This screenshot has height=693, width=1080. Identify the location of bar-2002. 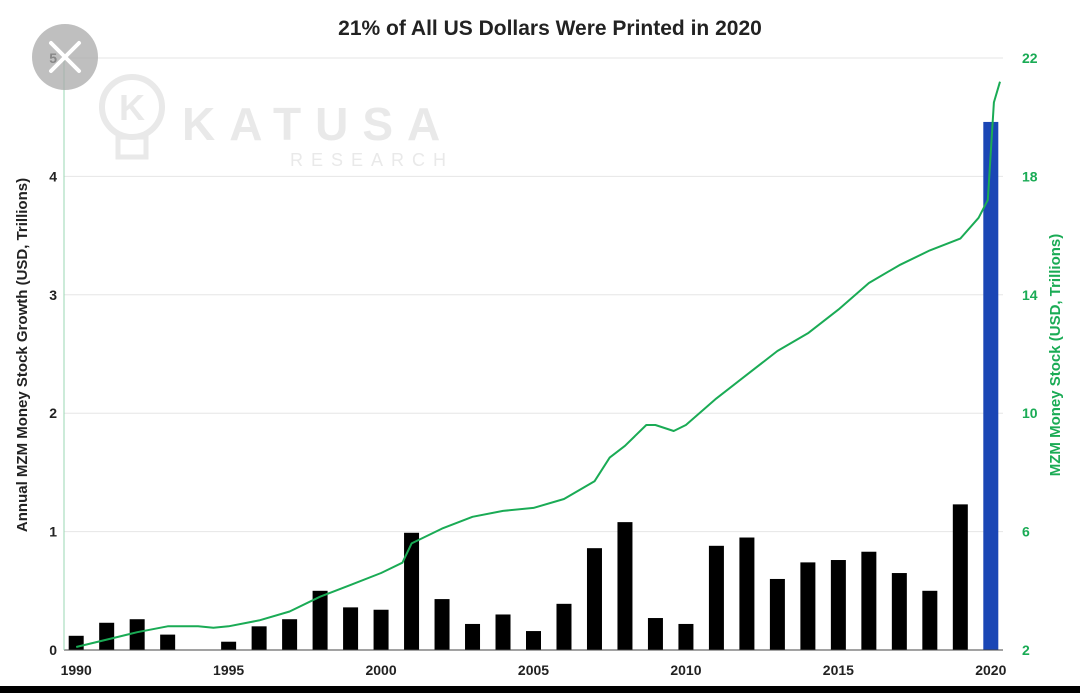
(442, 624).